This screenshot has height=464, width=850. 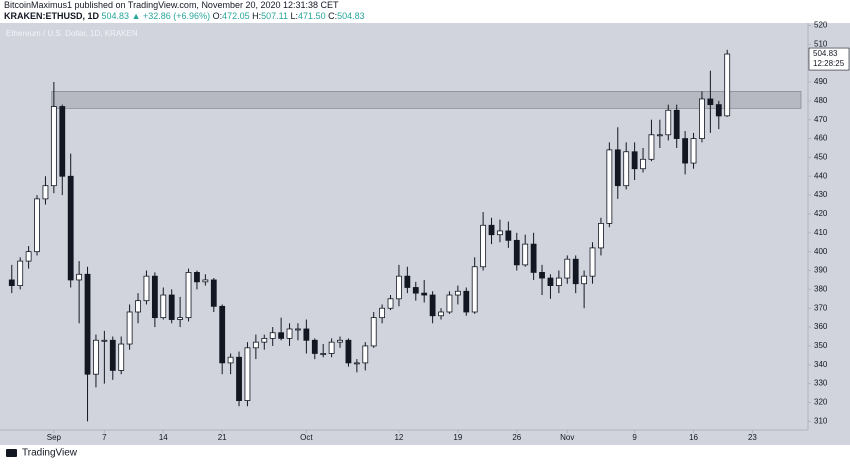 I want to click on o-label: O:, so click(x=217, y=16).